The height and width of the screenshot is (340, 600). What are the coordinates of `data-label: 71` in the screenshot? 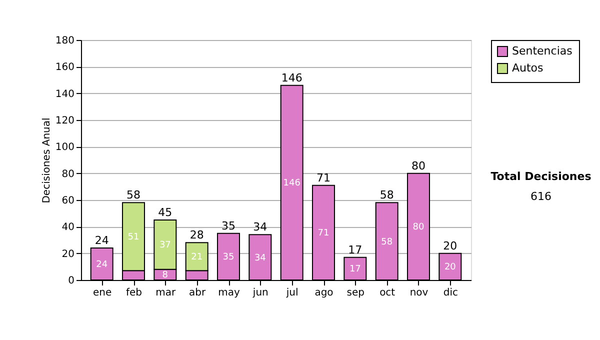 It's located at (324, 233).